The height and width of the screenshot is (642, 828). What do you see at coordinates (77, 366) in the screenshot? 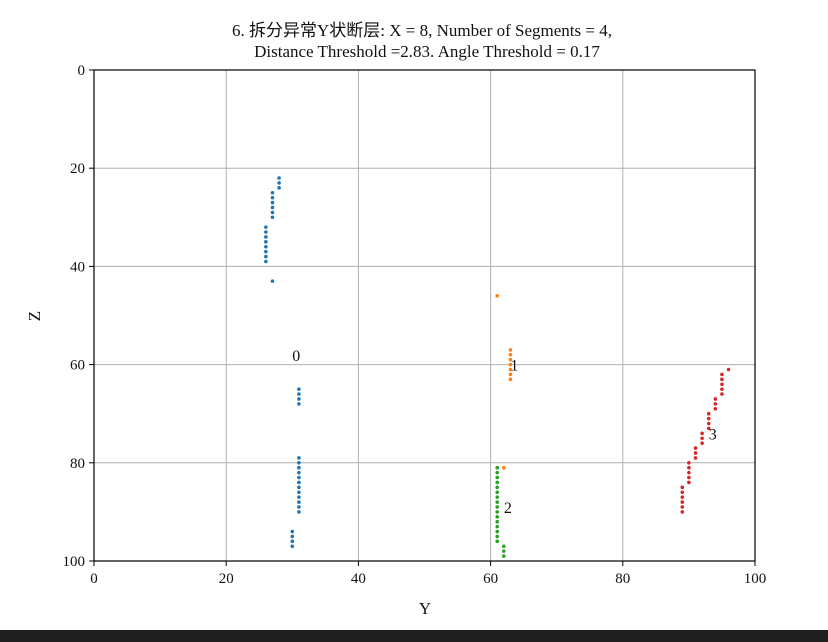
I see `y-tick-label: 60` at bounding box center [77, 366].